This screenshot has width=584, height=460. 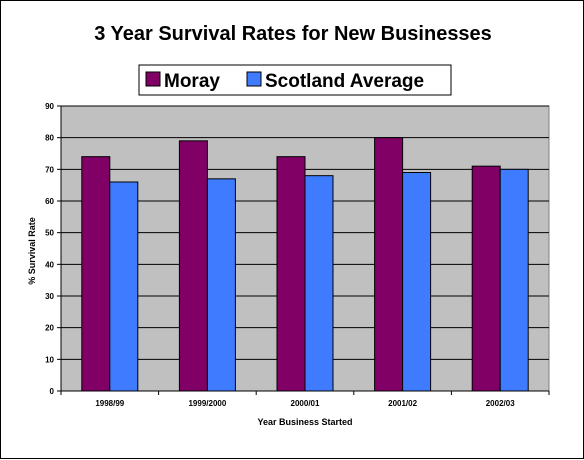 What do you see at coordinates (254, 79) in the screenshot?
I see `legend-swatch-scotland-average` at bounding box center [254, 79].